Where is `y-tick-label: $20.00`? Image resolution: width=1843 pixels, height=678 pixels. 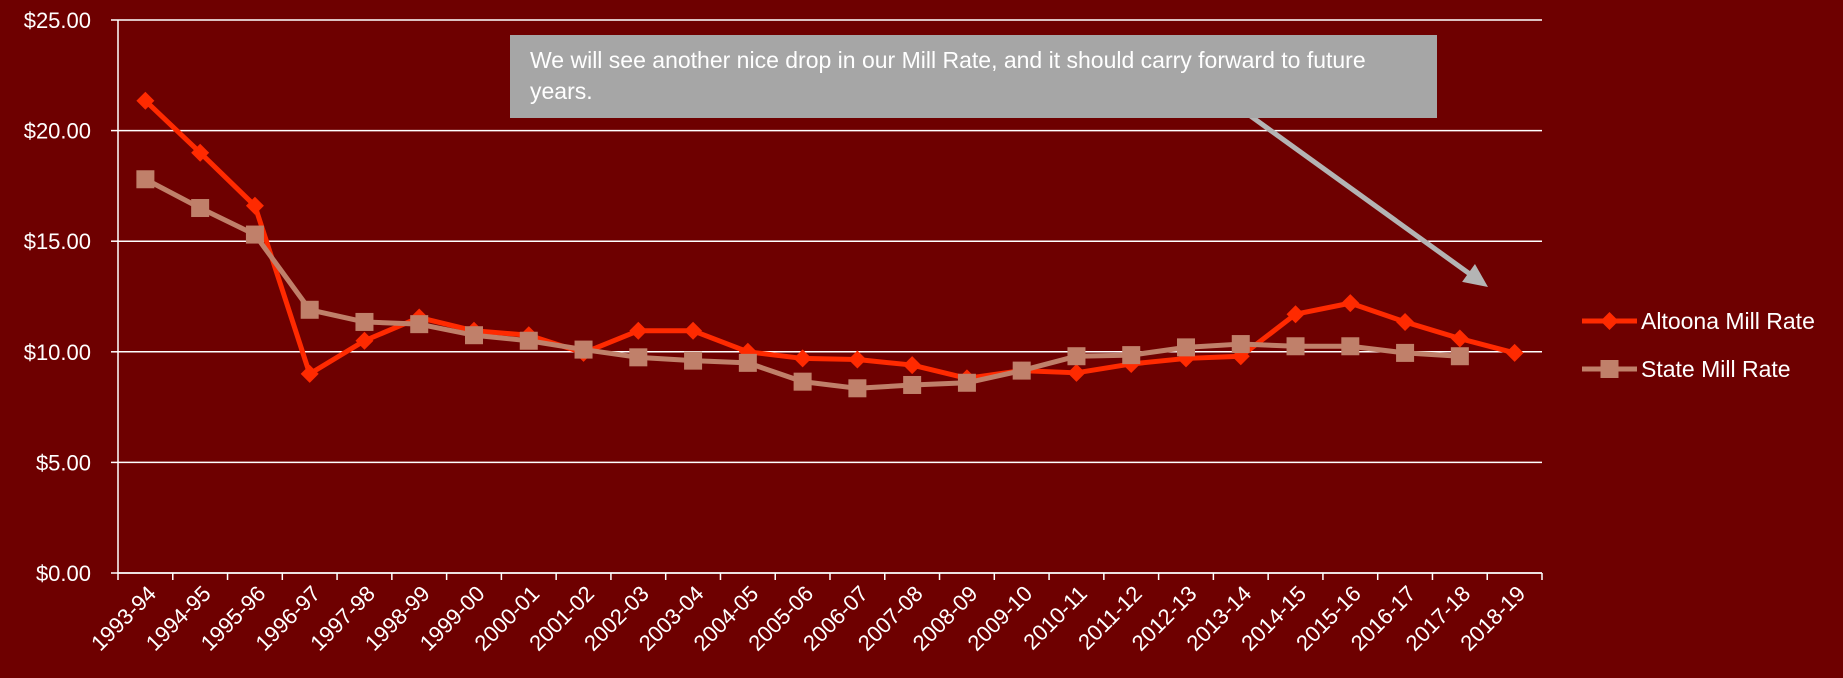
y-tick-label: $20.00 is located at coordinates (57, 131).